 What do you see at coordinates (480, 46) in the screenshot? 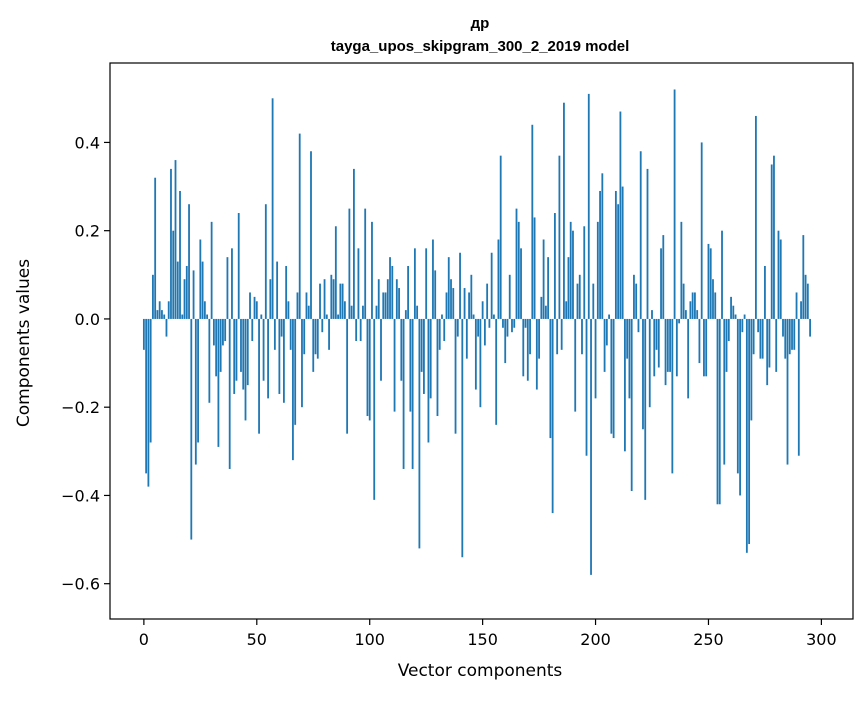
I see `chart-subtitle: tayga_upos_skipgram_300_2_2019 model` at bounding box center [480, 46].